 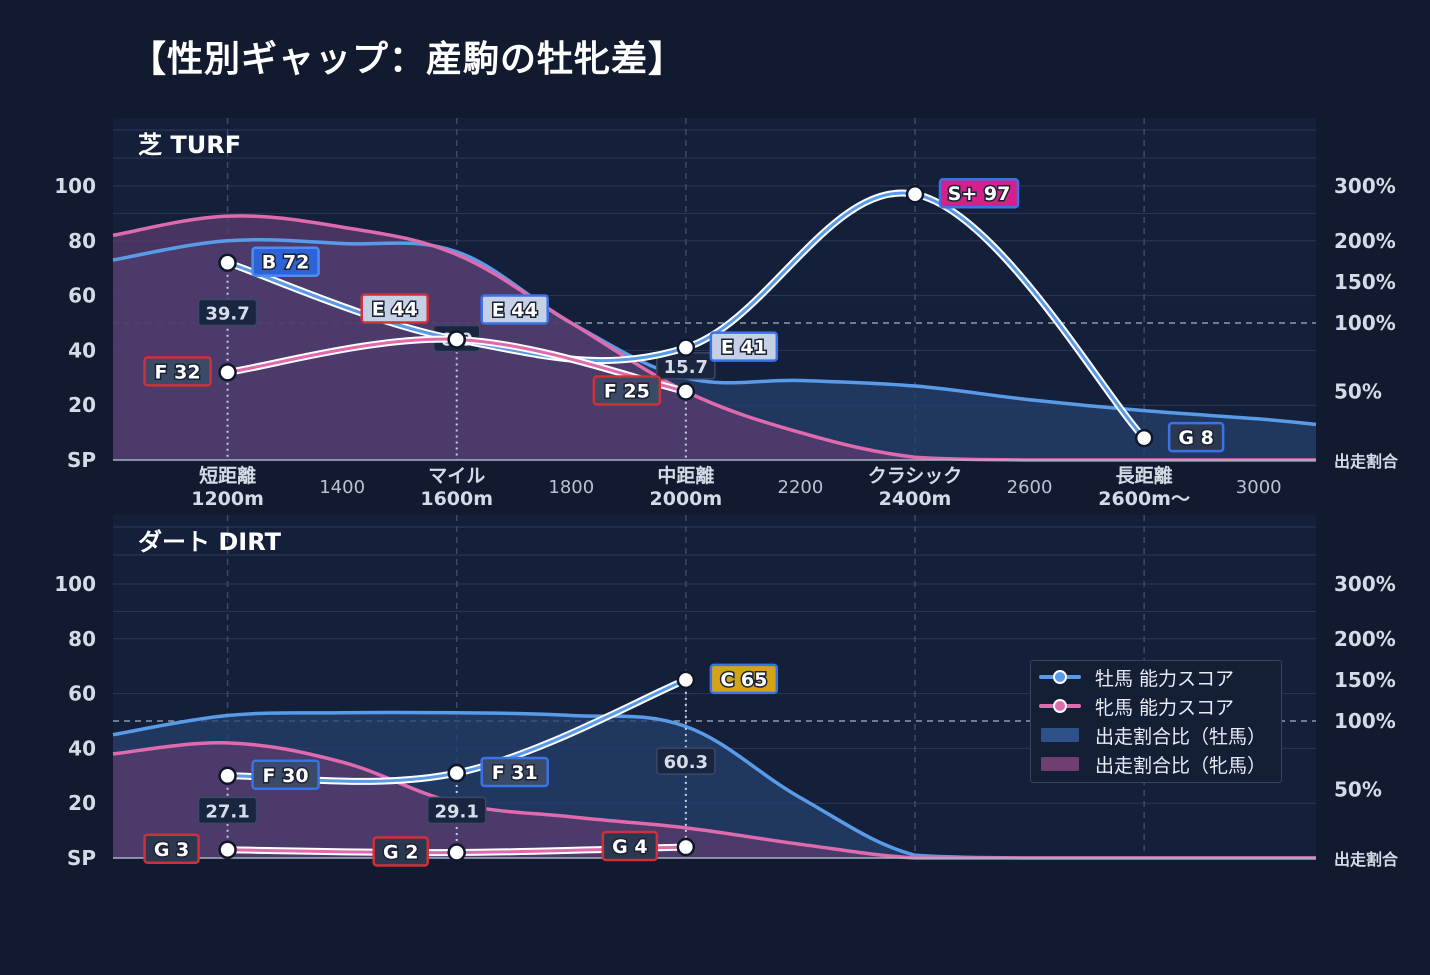 I want to click on grade-label: G 3, so click(x=171, y=850).